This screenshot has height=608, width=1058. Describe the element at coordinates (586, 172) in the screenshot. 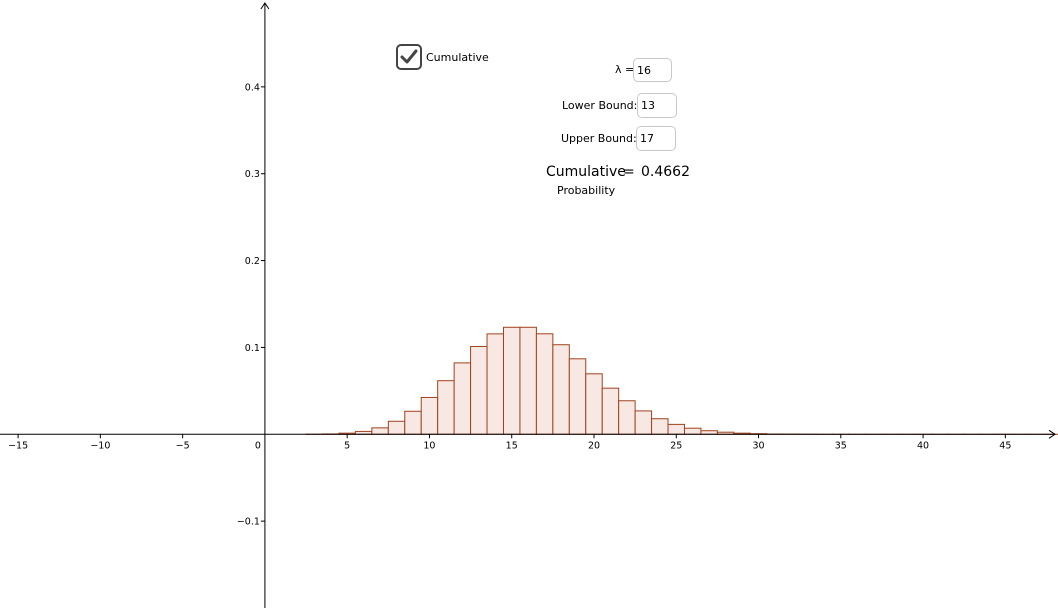

I see `result-name: Cumulative` at that location.